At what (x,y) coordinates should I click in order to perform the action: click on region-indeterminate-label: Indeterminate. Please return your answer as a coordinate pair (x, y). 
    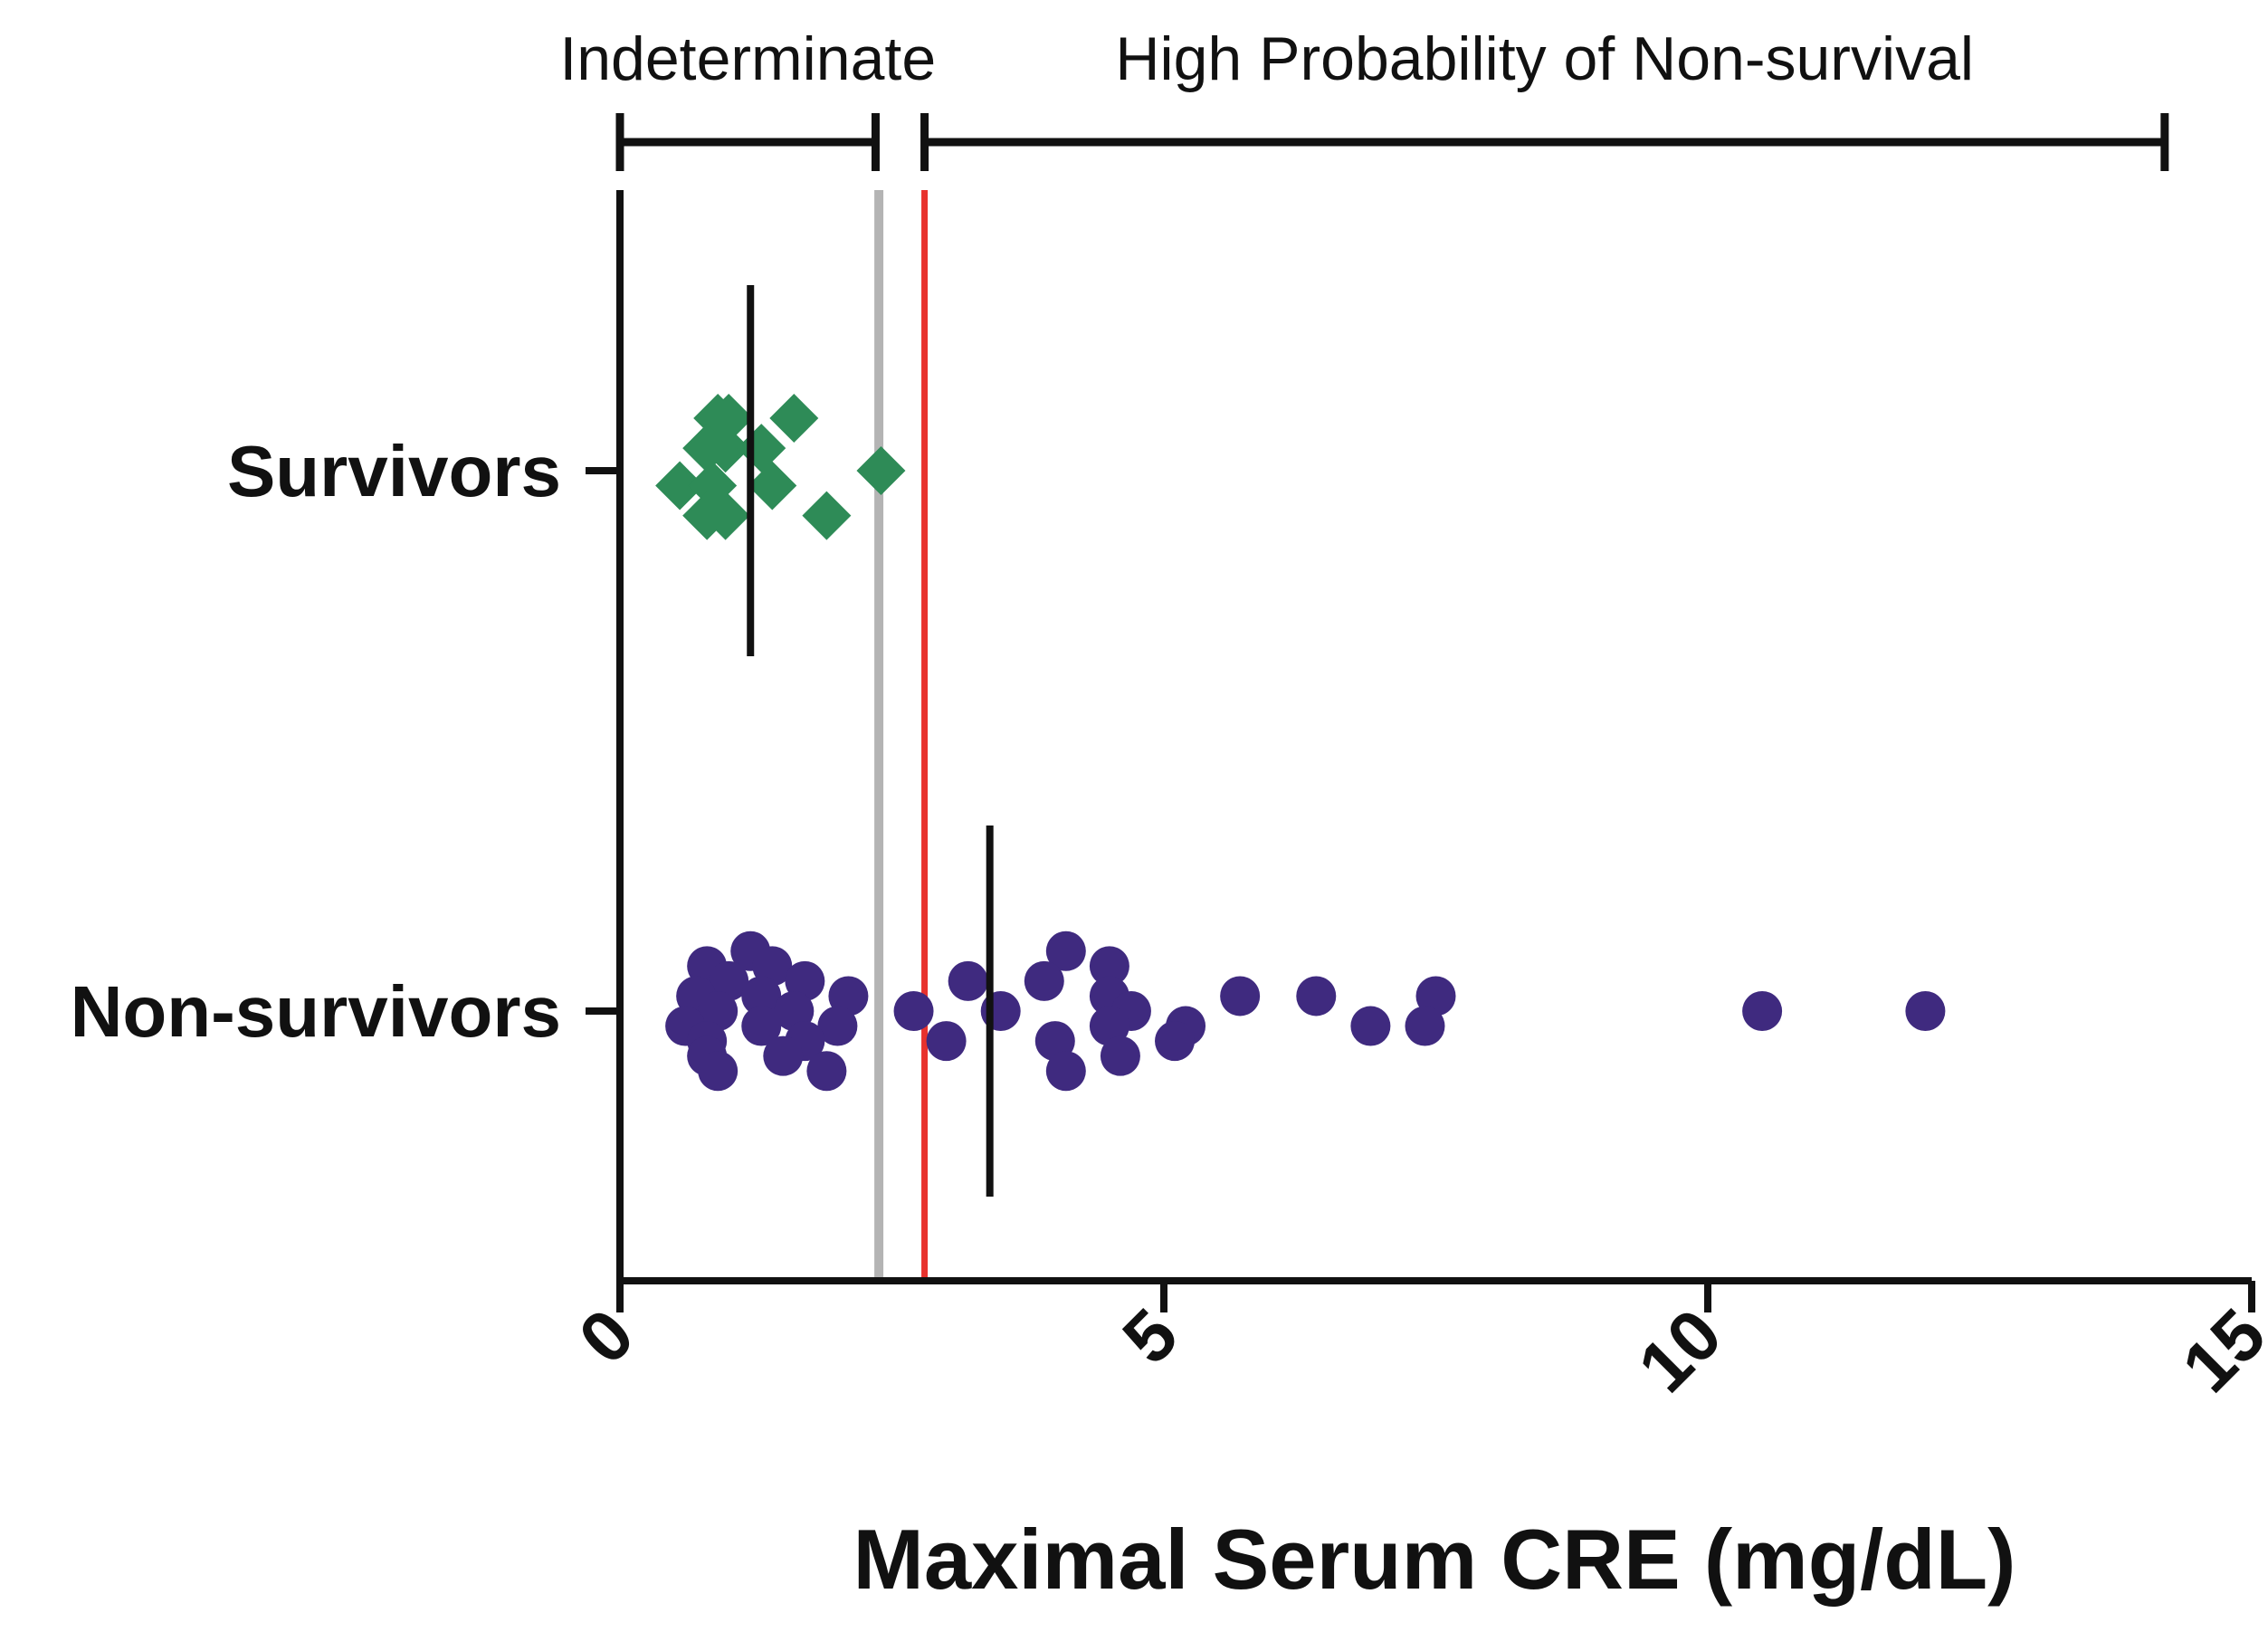
    Looking at the image, I should click on (747, 58).